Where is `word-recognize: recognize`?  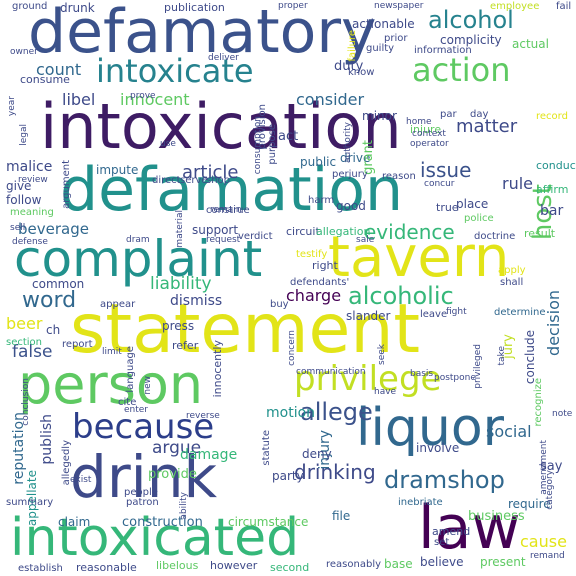
word-recognize: recognize is located at coordinates (538, 402).